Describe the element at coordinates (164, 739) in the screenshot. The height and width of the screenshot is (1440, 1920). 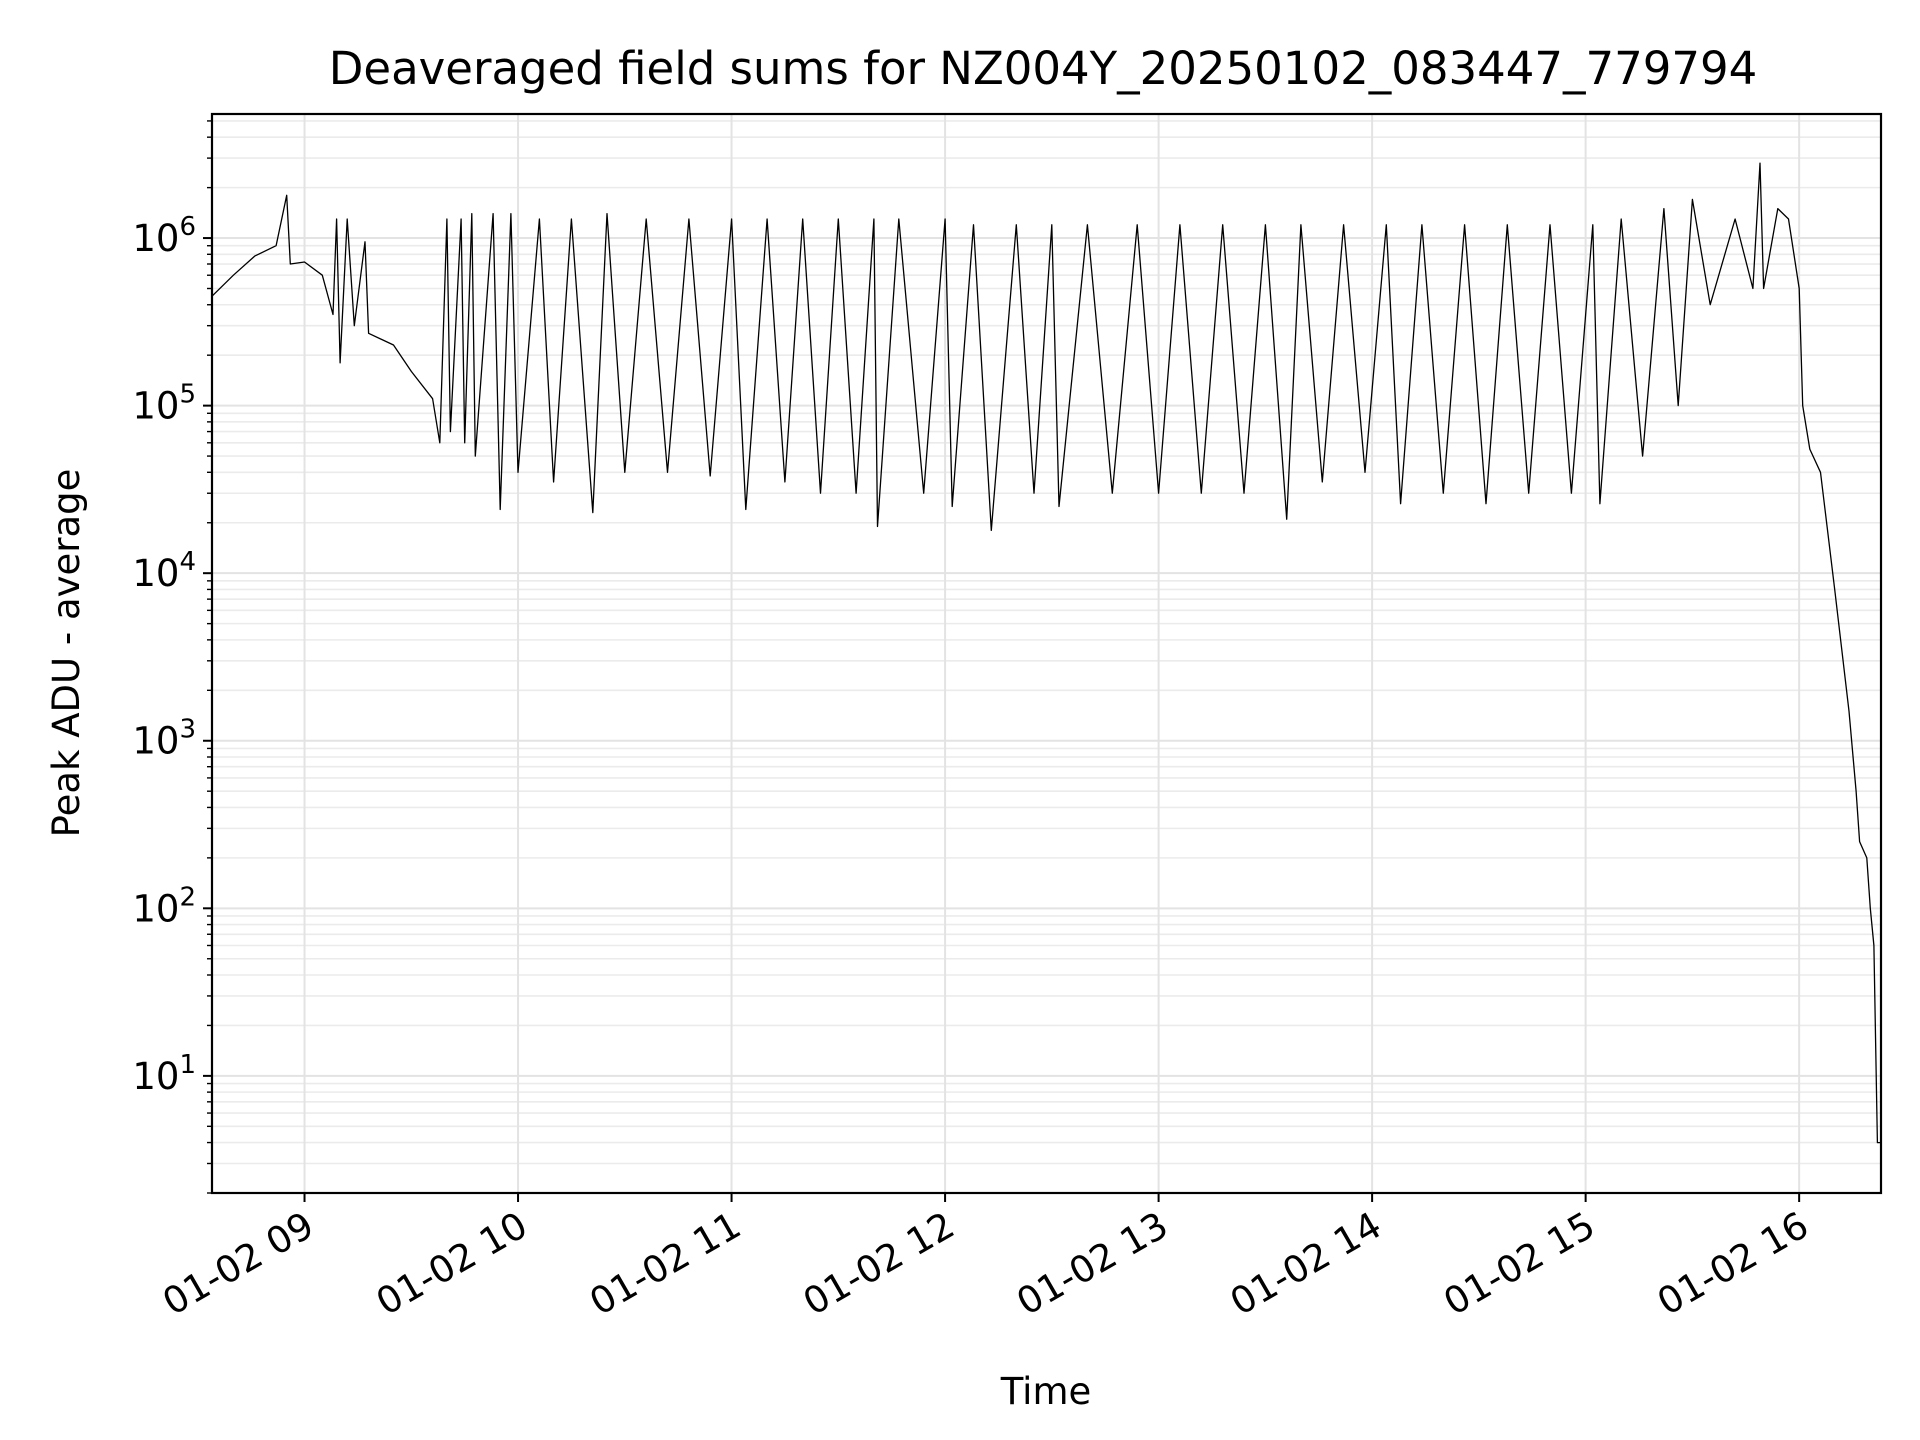
I see `y-tick-label: 103` at that location.